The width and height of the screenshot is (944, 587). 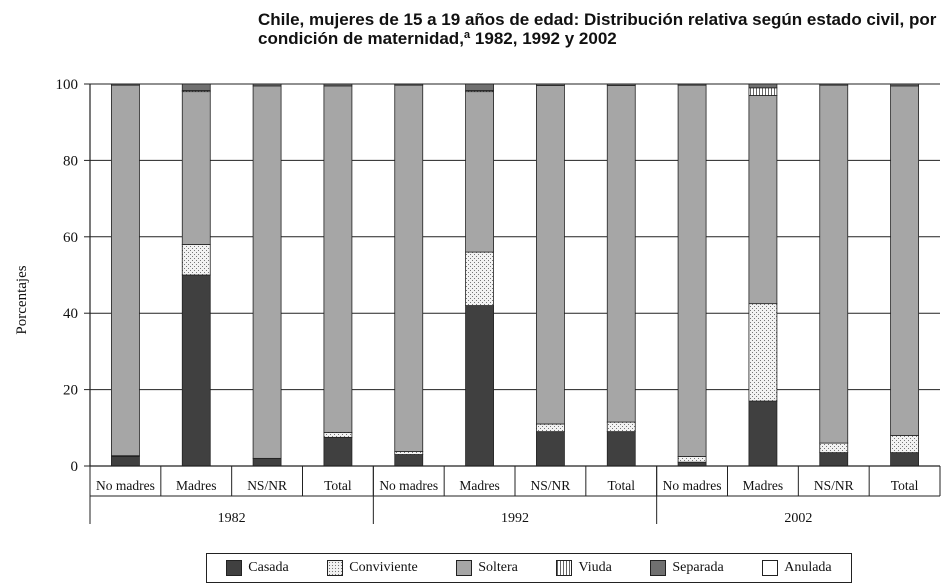 What do you see at coordinates (268, 567) in the screenshot?
I see `legend-label: Casada` at bounding box center [268, 567].